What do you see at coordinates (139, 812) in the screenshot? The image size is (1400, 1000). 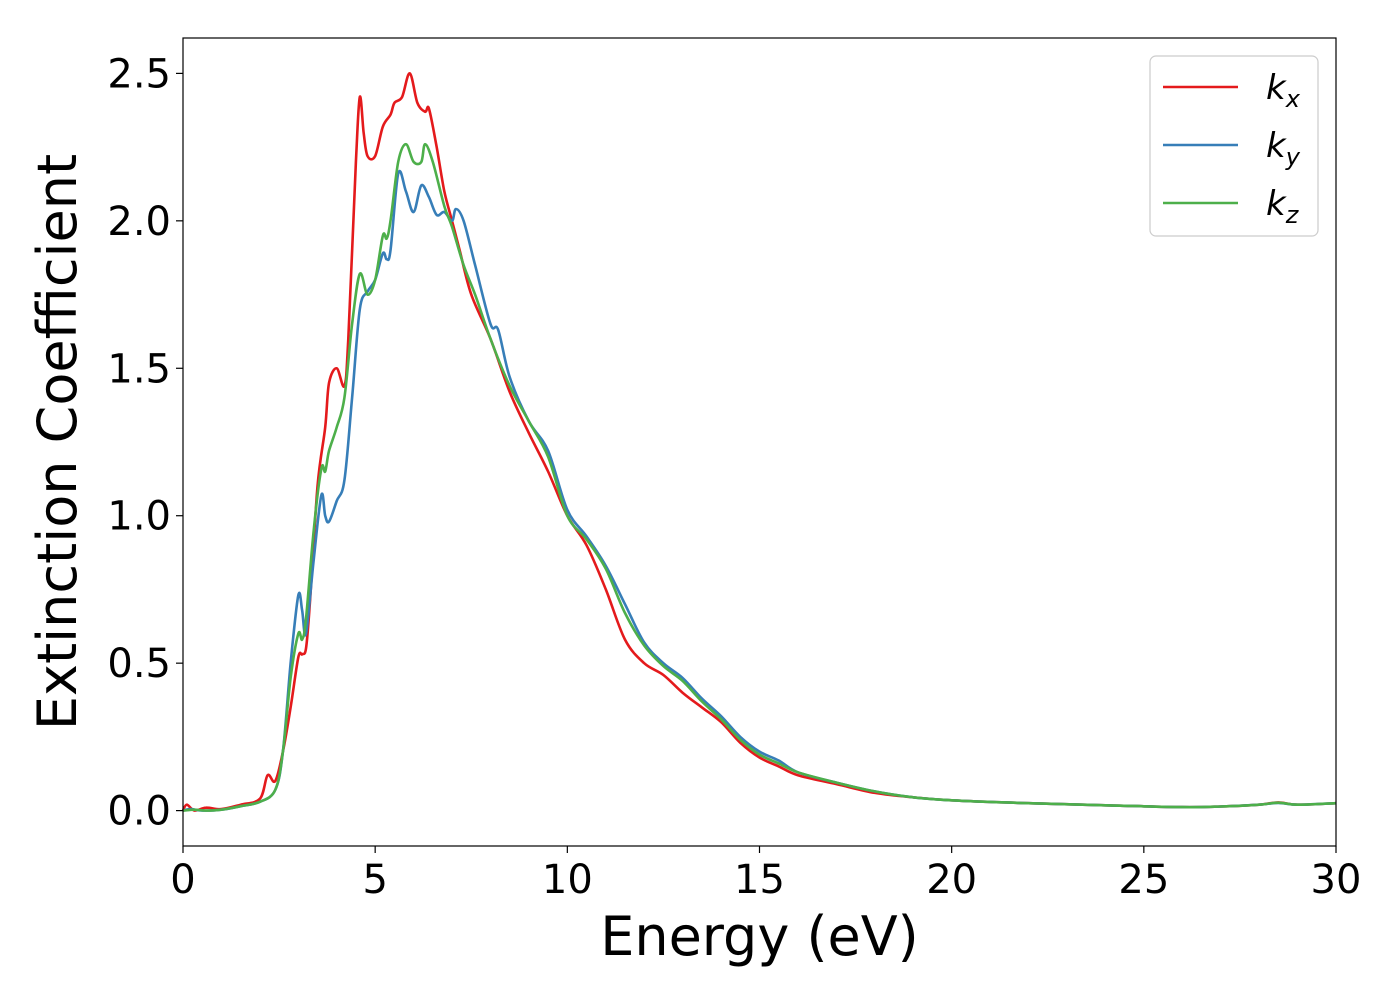 I see `y-tick-label: 0.0` at bounding box center [139, 812].